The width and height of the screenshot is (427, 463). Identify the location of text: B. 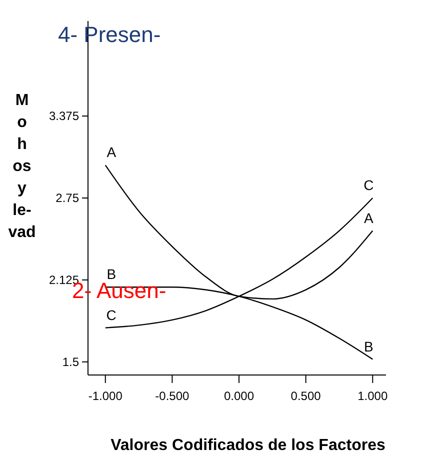
(111, 274).